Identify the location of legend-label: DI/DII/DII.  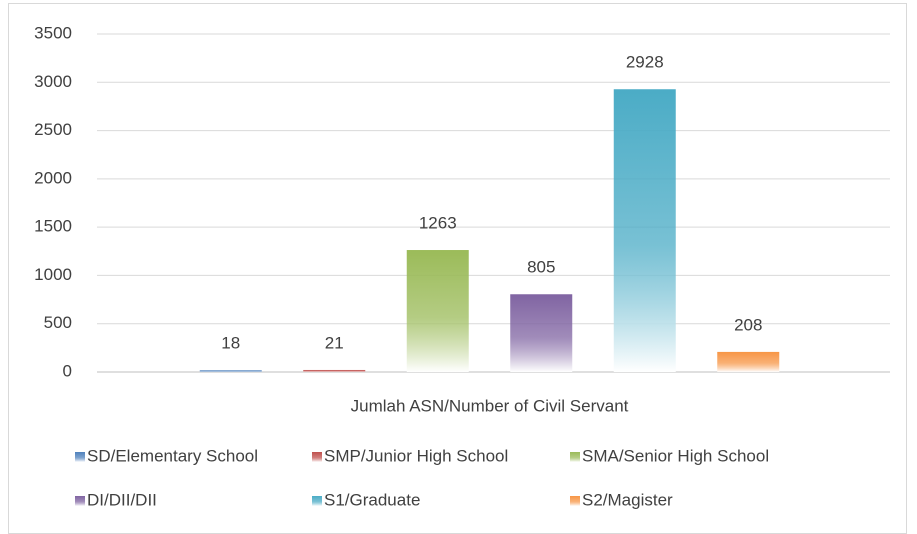
(122, 499).